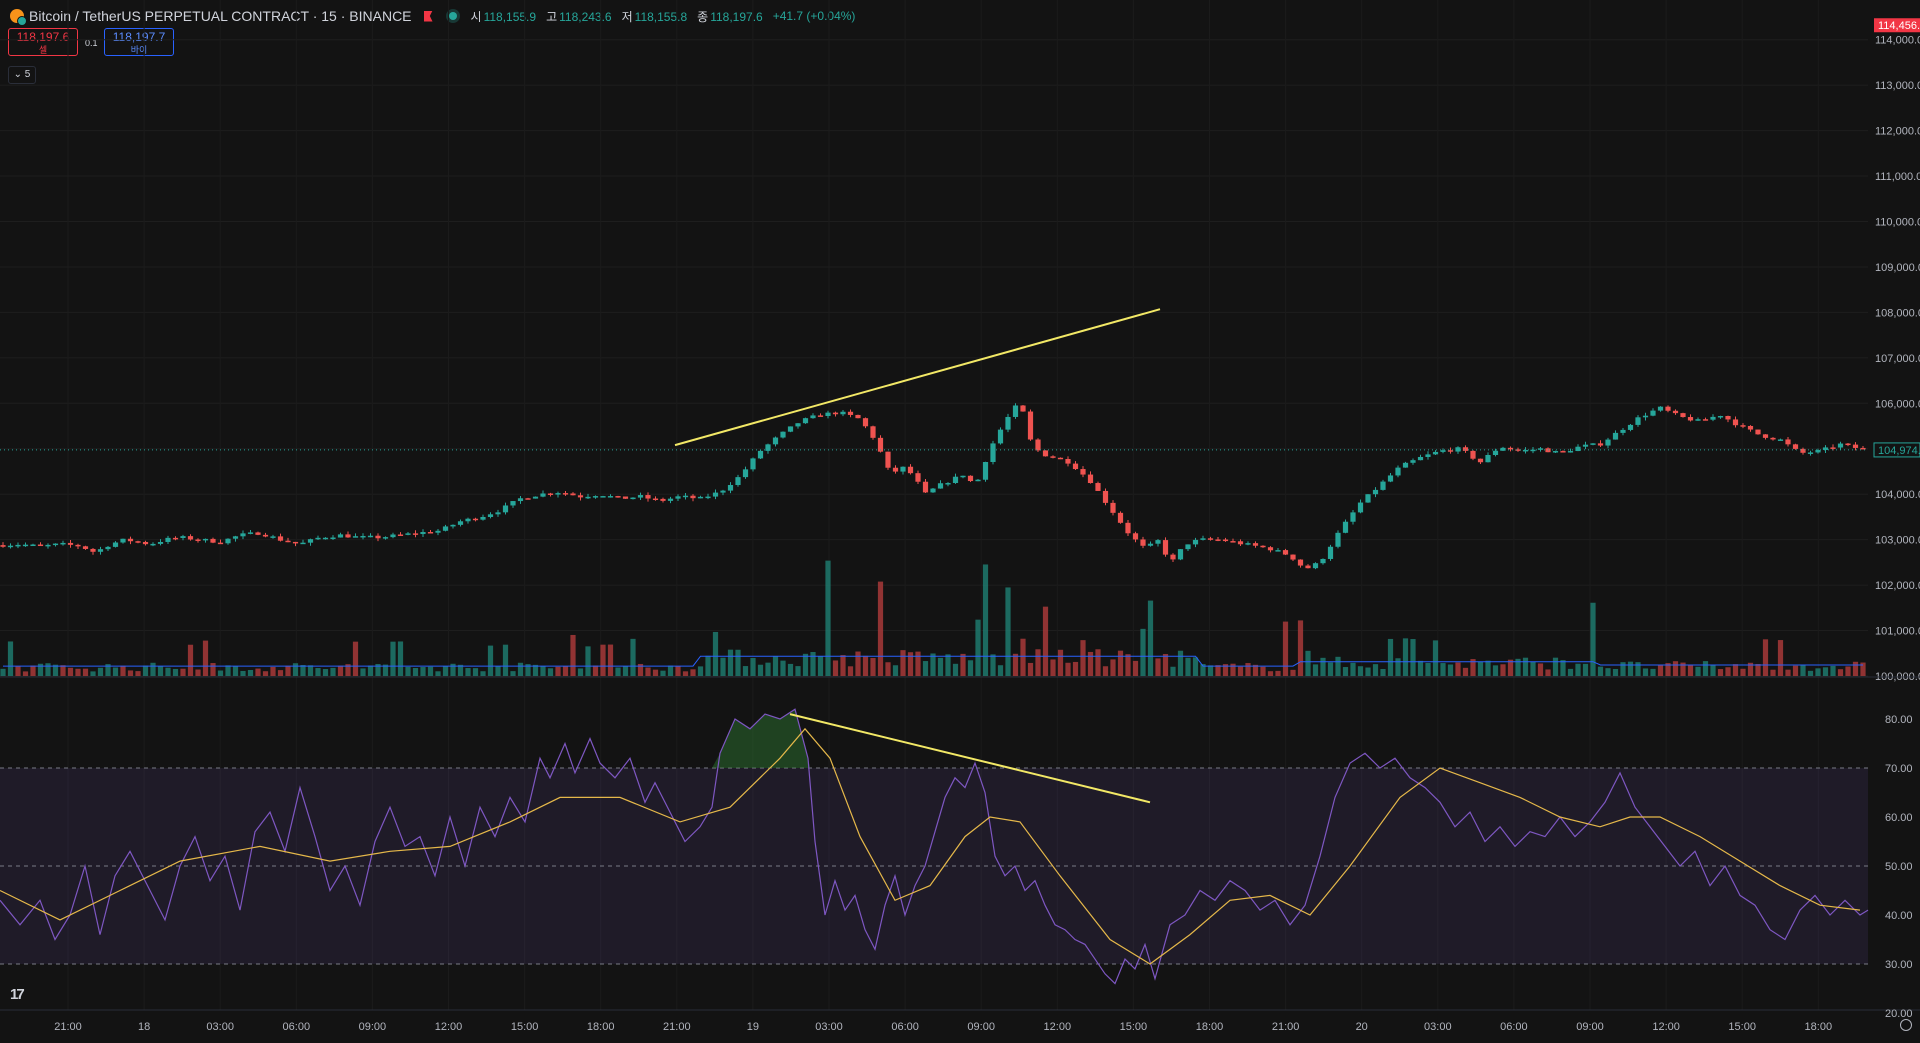  I want to click on flag-icon, so click(428, 16).